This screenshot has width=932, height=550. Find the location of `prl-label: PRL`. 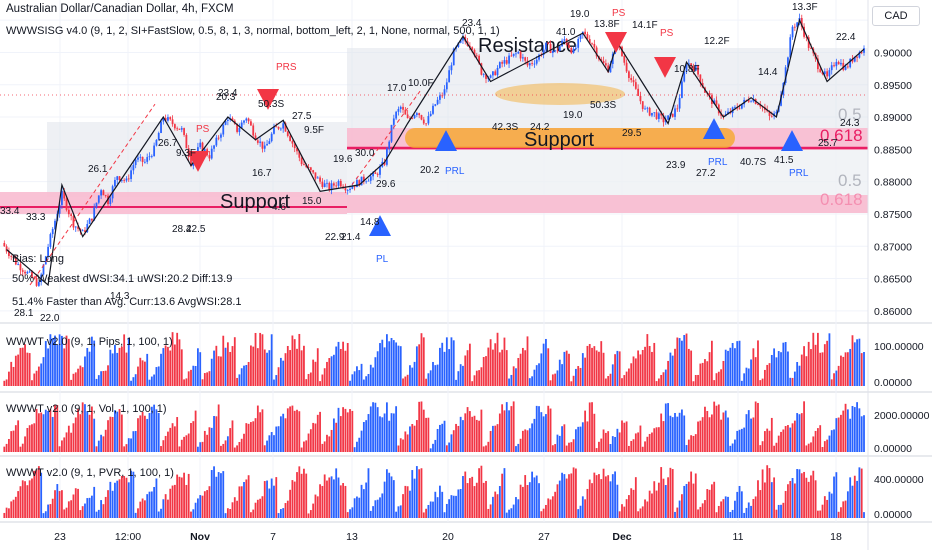

prl-label: PRL is located at coordinates (718, 162).